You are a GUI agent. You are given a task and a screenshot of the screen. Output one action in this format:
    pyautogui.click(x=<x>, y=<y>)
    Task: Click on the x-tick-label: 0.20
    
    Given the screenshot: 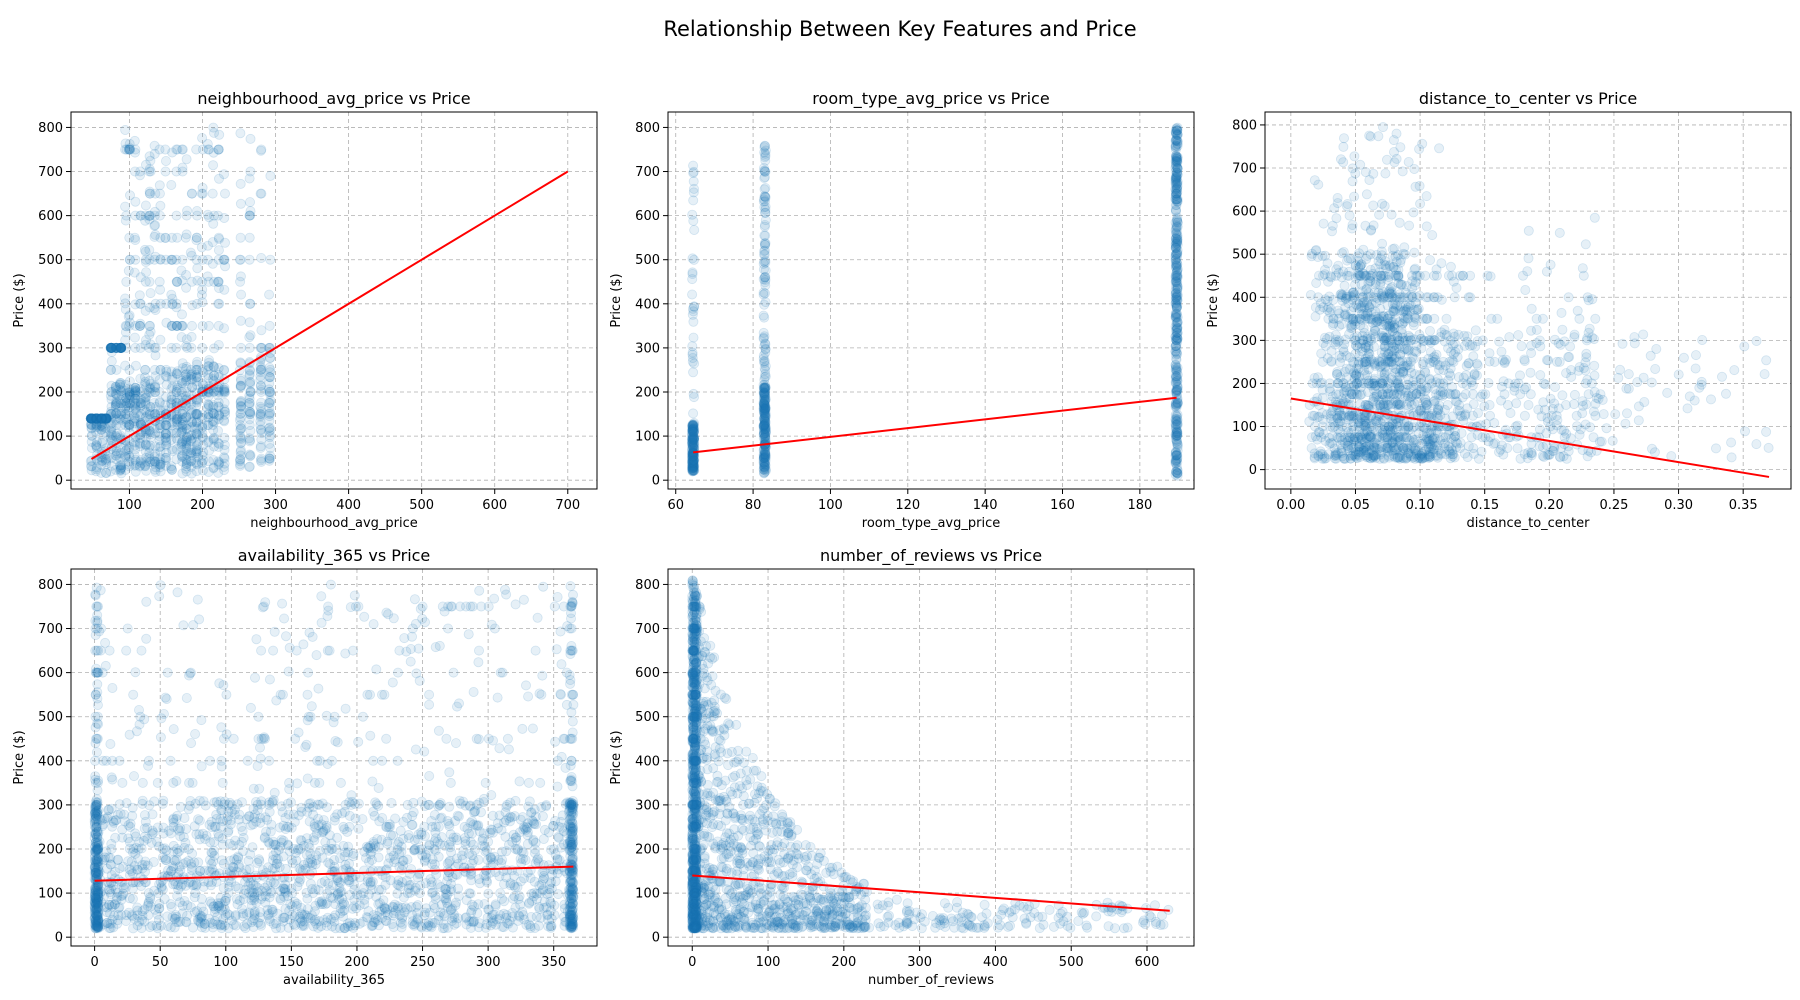 What is the action you would take?
    pyautogui.click(x=1549, y=505)
    